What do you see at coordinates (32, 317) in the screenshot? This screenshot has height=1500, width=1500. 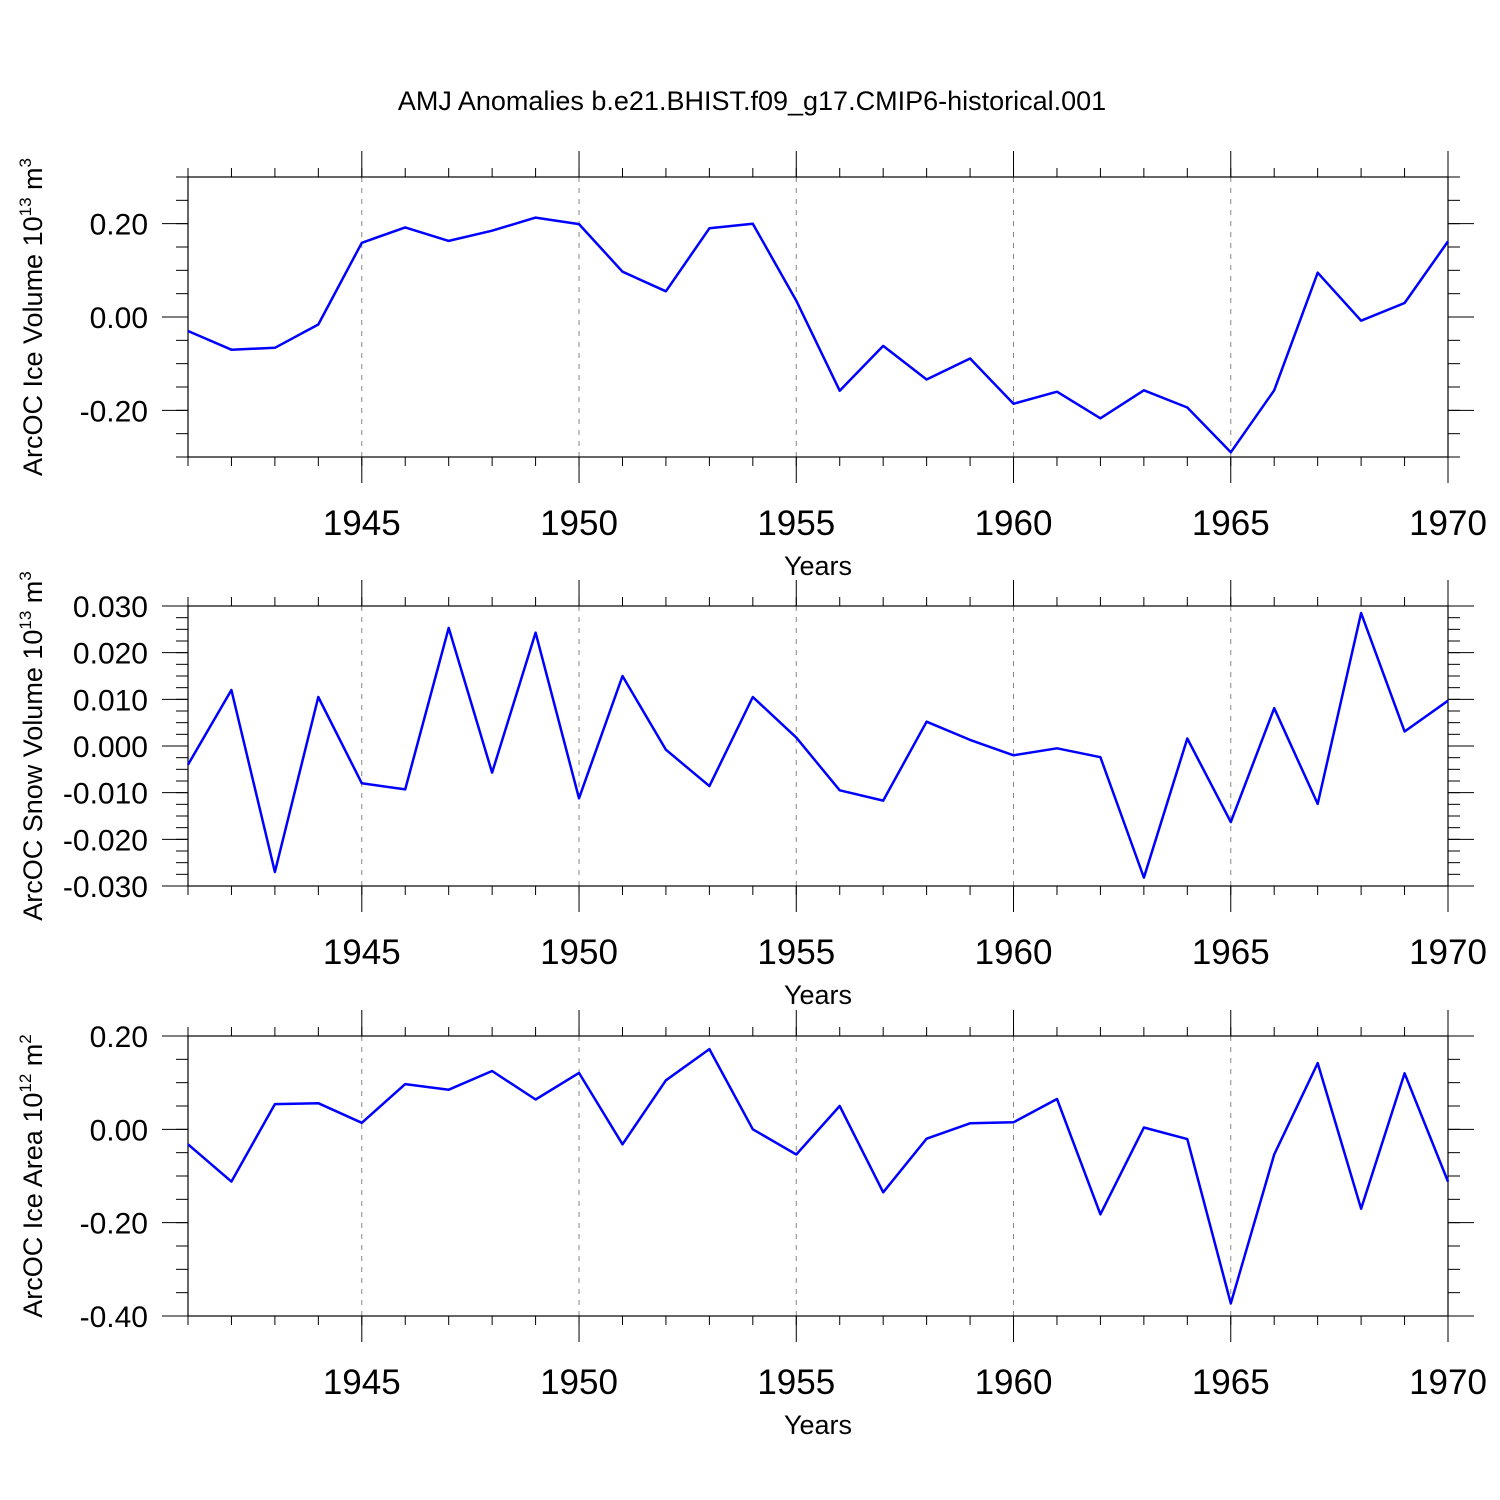 I see `y-axis-label: ArcOC Ice Volume 1013 m3` at bounding box center [32, 317].